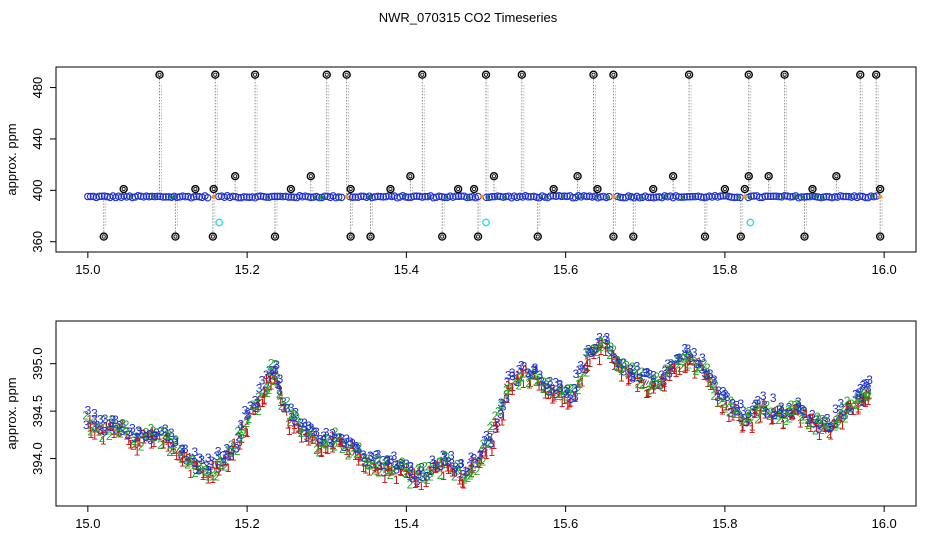  I want to click on outlier-point, so click(553, 189).